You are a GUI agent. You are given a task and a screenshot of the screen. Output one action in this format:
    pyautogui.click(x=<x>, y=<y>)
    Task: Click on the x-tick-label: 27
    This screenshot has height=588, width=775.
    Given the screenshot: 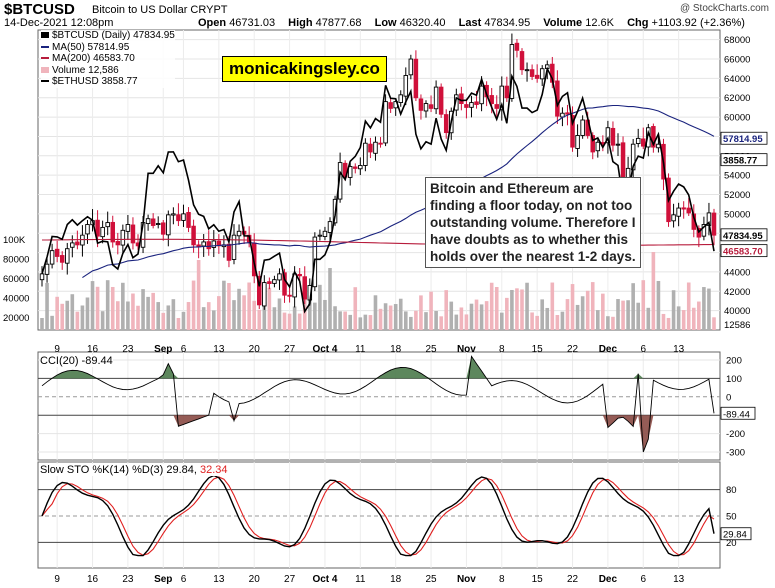 What is the action you would take?
    pyautogui.click(x=290, y=579)
    